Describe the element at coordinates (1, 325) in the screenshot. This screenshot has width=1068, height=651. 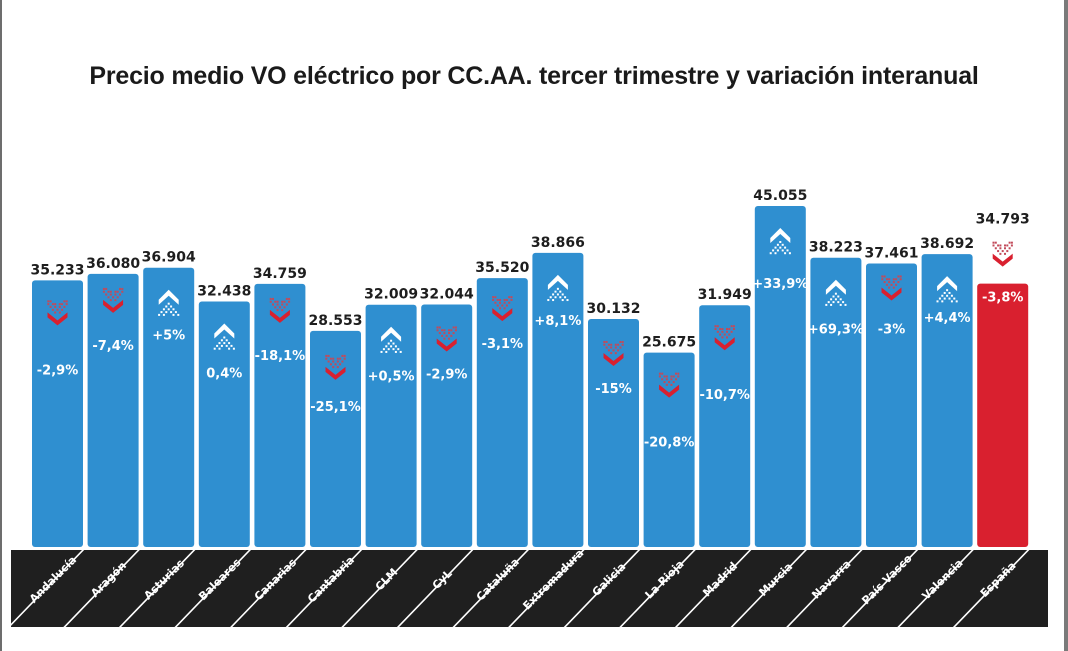
I see `frame-border-left` at that location.